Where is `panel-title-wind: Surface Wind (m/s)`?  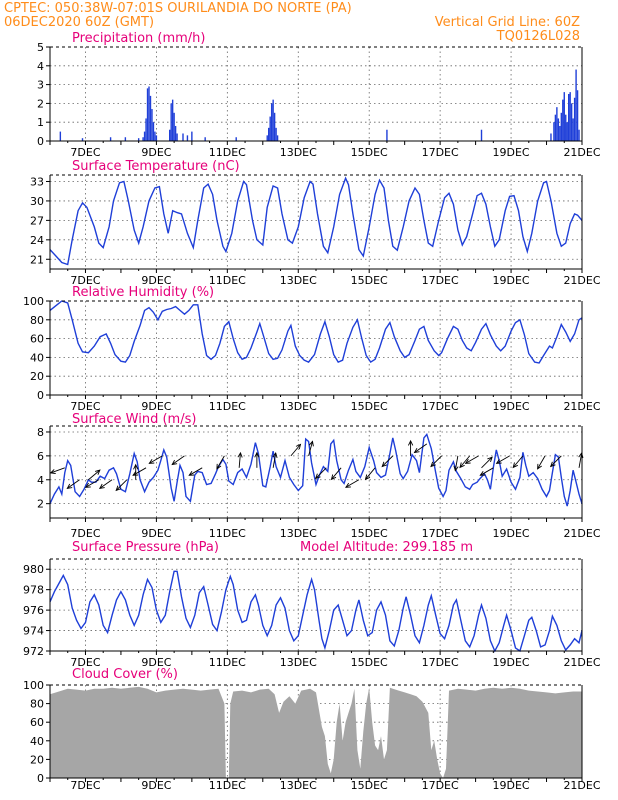 panel-title-wind: Surface Wind (m/s) is located at coordinates (134, 419).